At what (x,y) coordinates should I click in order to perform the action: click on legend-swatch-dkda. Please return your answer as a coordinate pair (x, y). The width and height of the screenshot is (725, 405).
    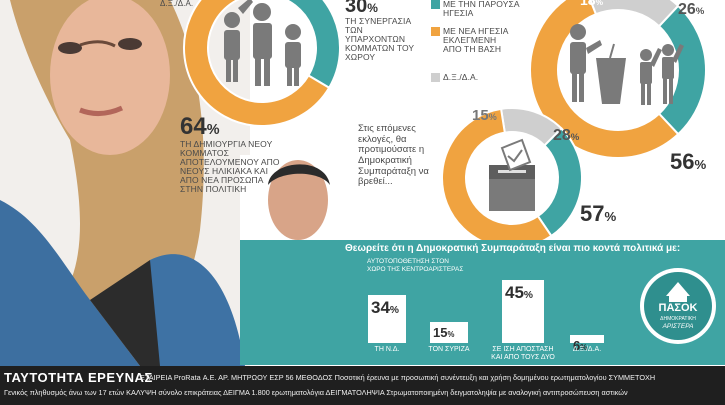
    Looking at the image, I should click on (435, 77).